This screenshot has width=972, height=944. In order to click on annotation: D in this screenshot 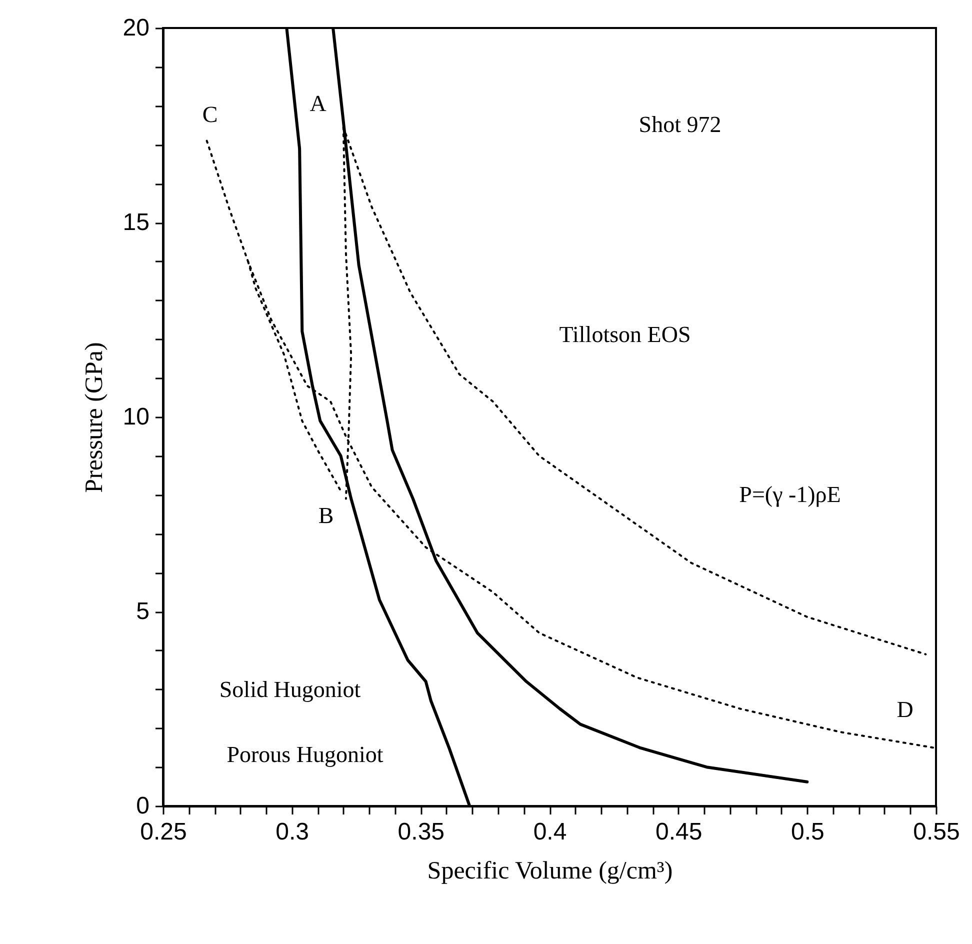, I will do `click(905, 709)`.